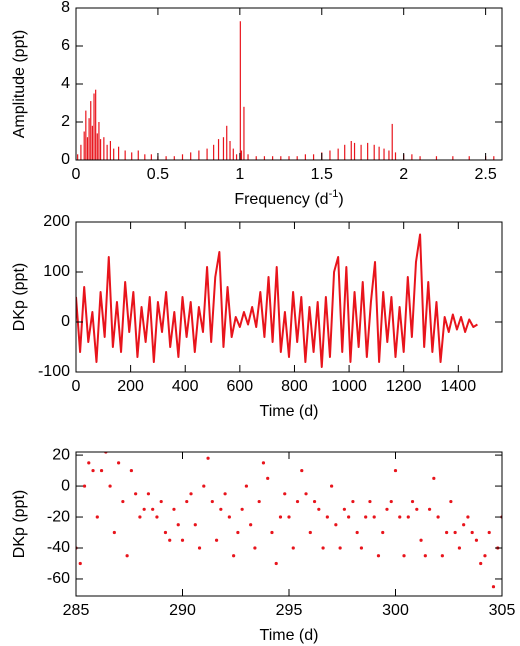  Describe the element at coordinates (239, 174) in the screenshot. I see `x-tick-label: 1` at that location.